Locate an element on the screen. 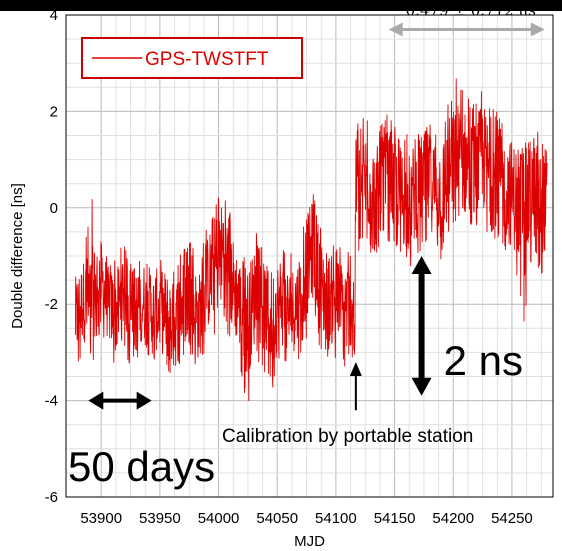  days-annotation: 50 days is located at coordinates (141, 466).